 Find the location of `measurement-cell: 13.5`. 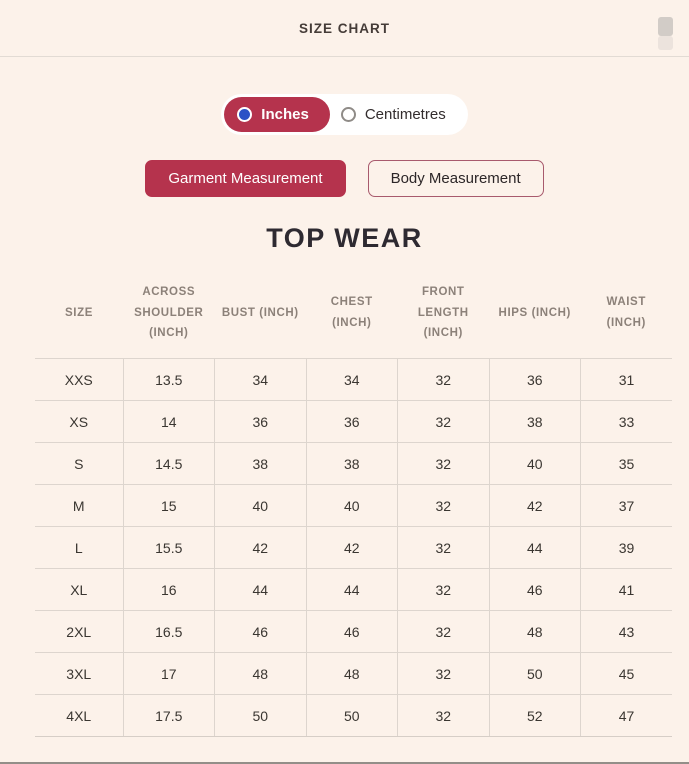

measurement-cell: 13.5 is located at coordinates (168, 379).